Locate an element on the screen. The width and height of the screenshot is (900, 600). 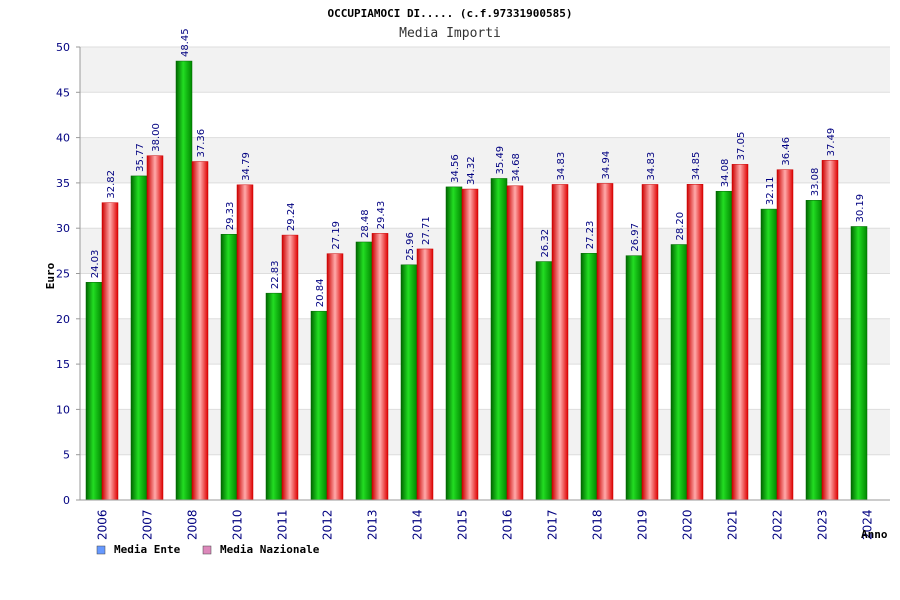
bar-media-ente-2021 is located at coordinates (724, 345).